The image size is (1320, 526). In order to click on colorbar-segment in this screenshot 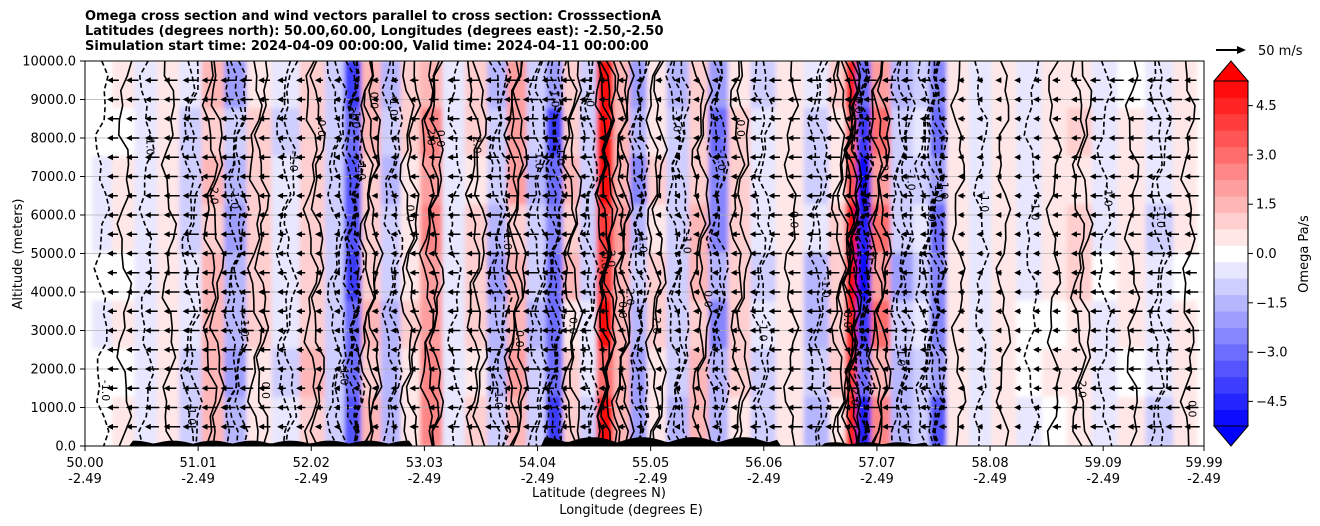, I will do `click(1231, 369)`.